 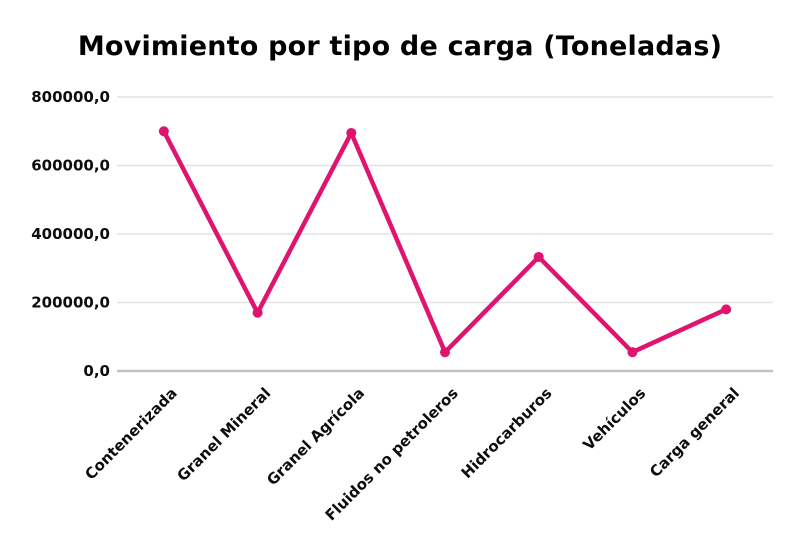 I want to click on x-category-label: Granel Mineral, so click(x=224, y=434).